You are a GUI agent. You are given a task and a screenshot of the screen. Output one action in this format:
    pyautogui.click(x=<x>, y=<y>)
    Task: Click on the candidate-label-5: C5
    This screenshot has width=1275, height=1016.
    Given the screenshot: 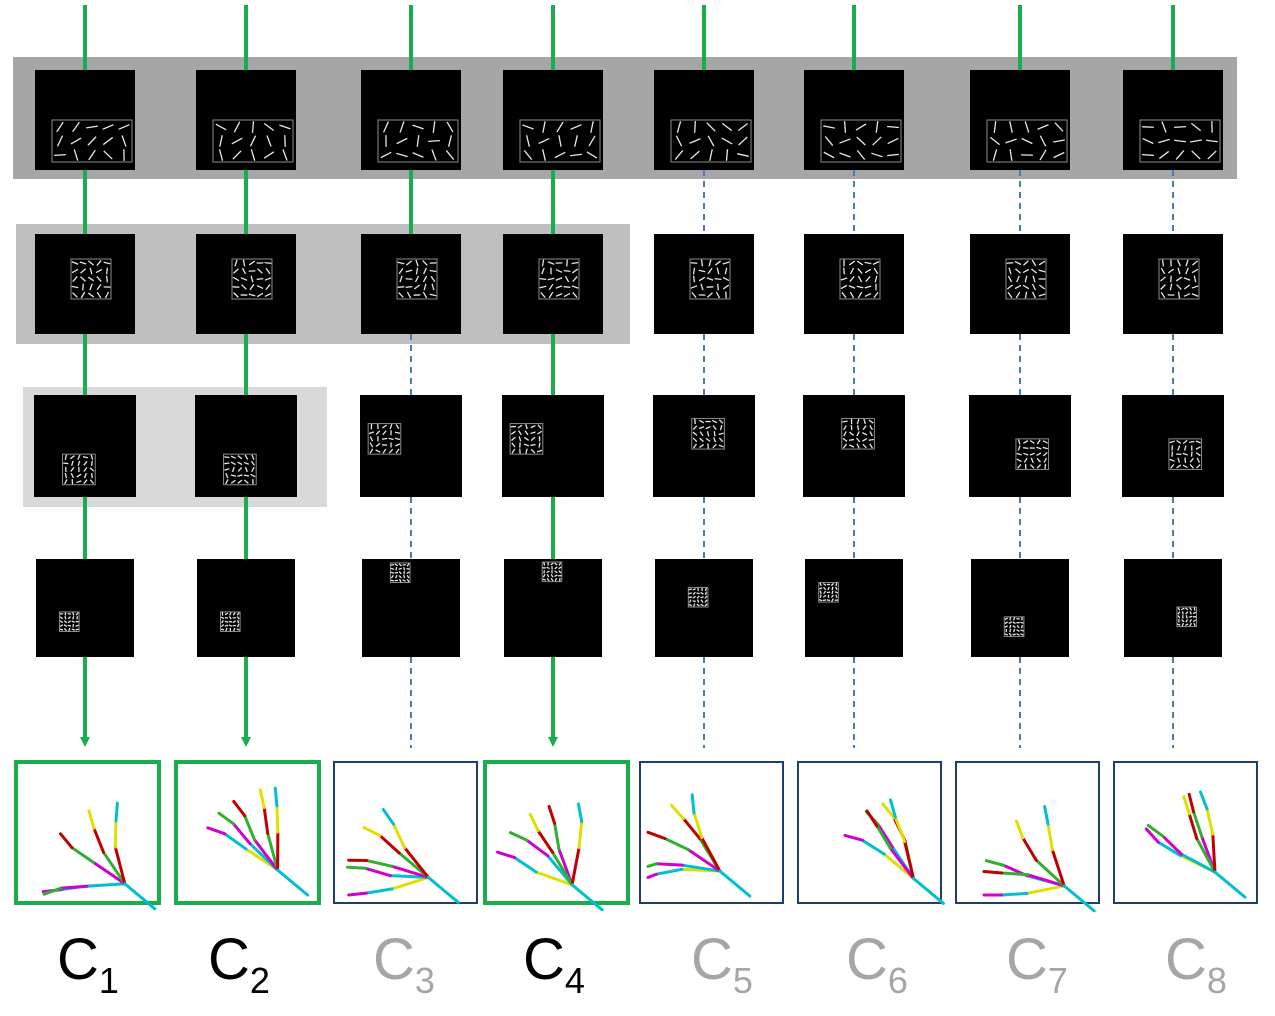 What is the action you would take?
    pyautogui.click(x=722, y=970)
    